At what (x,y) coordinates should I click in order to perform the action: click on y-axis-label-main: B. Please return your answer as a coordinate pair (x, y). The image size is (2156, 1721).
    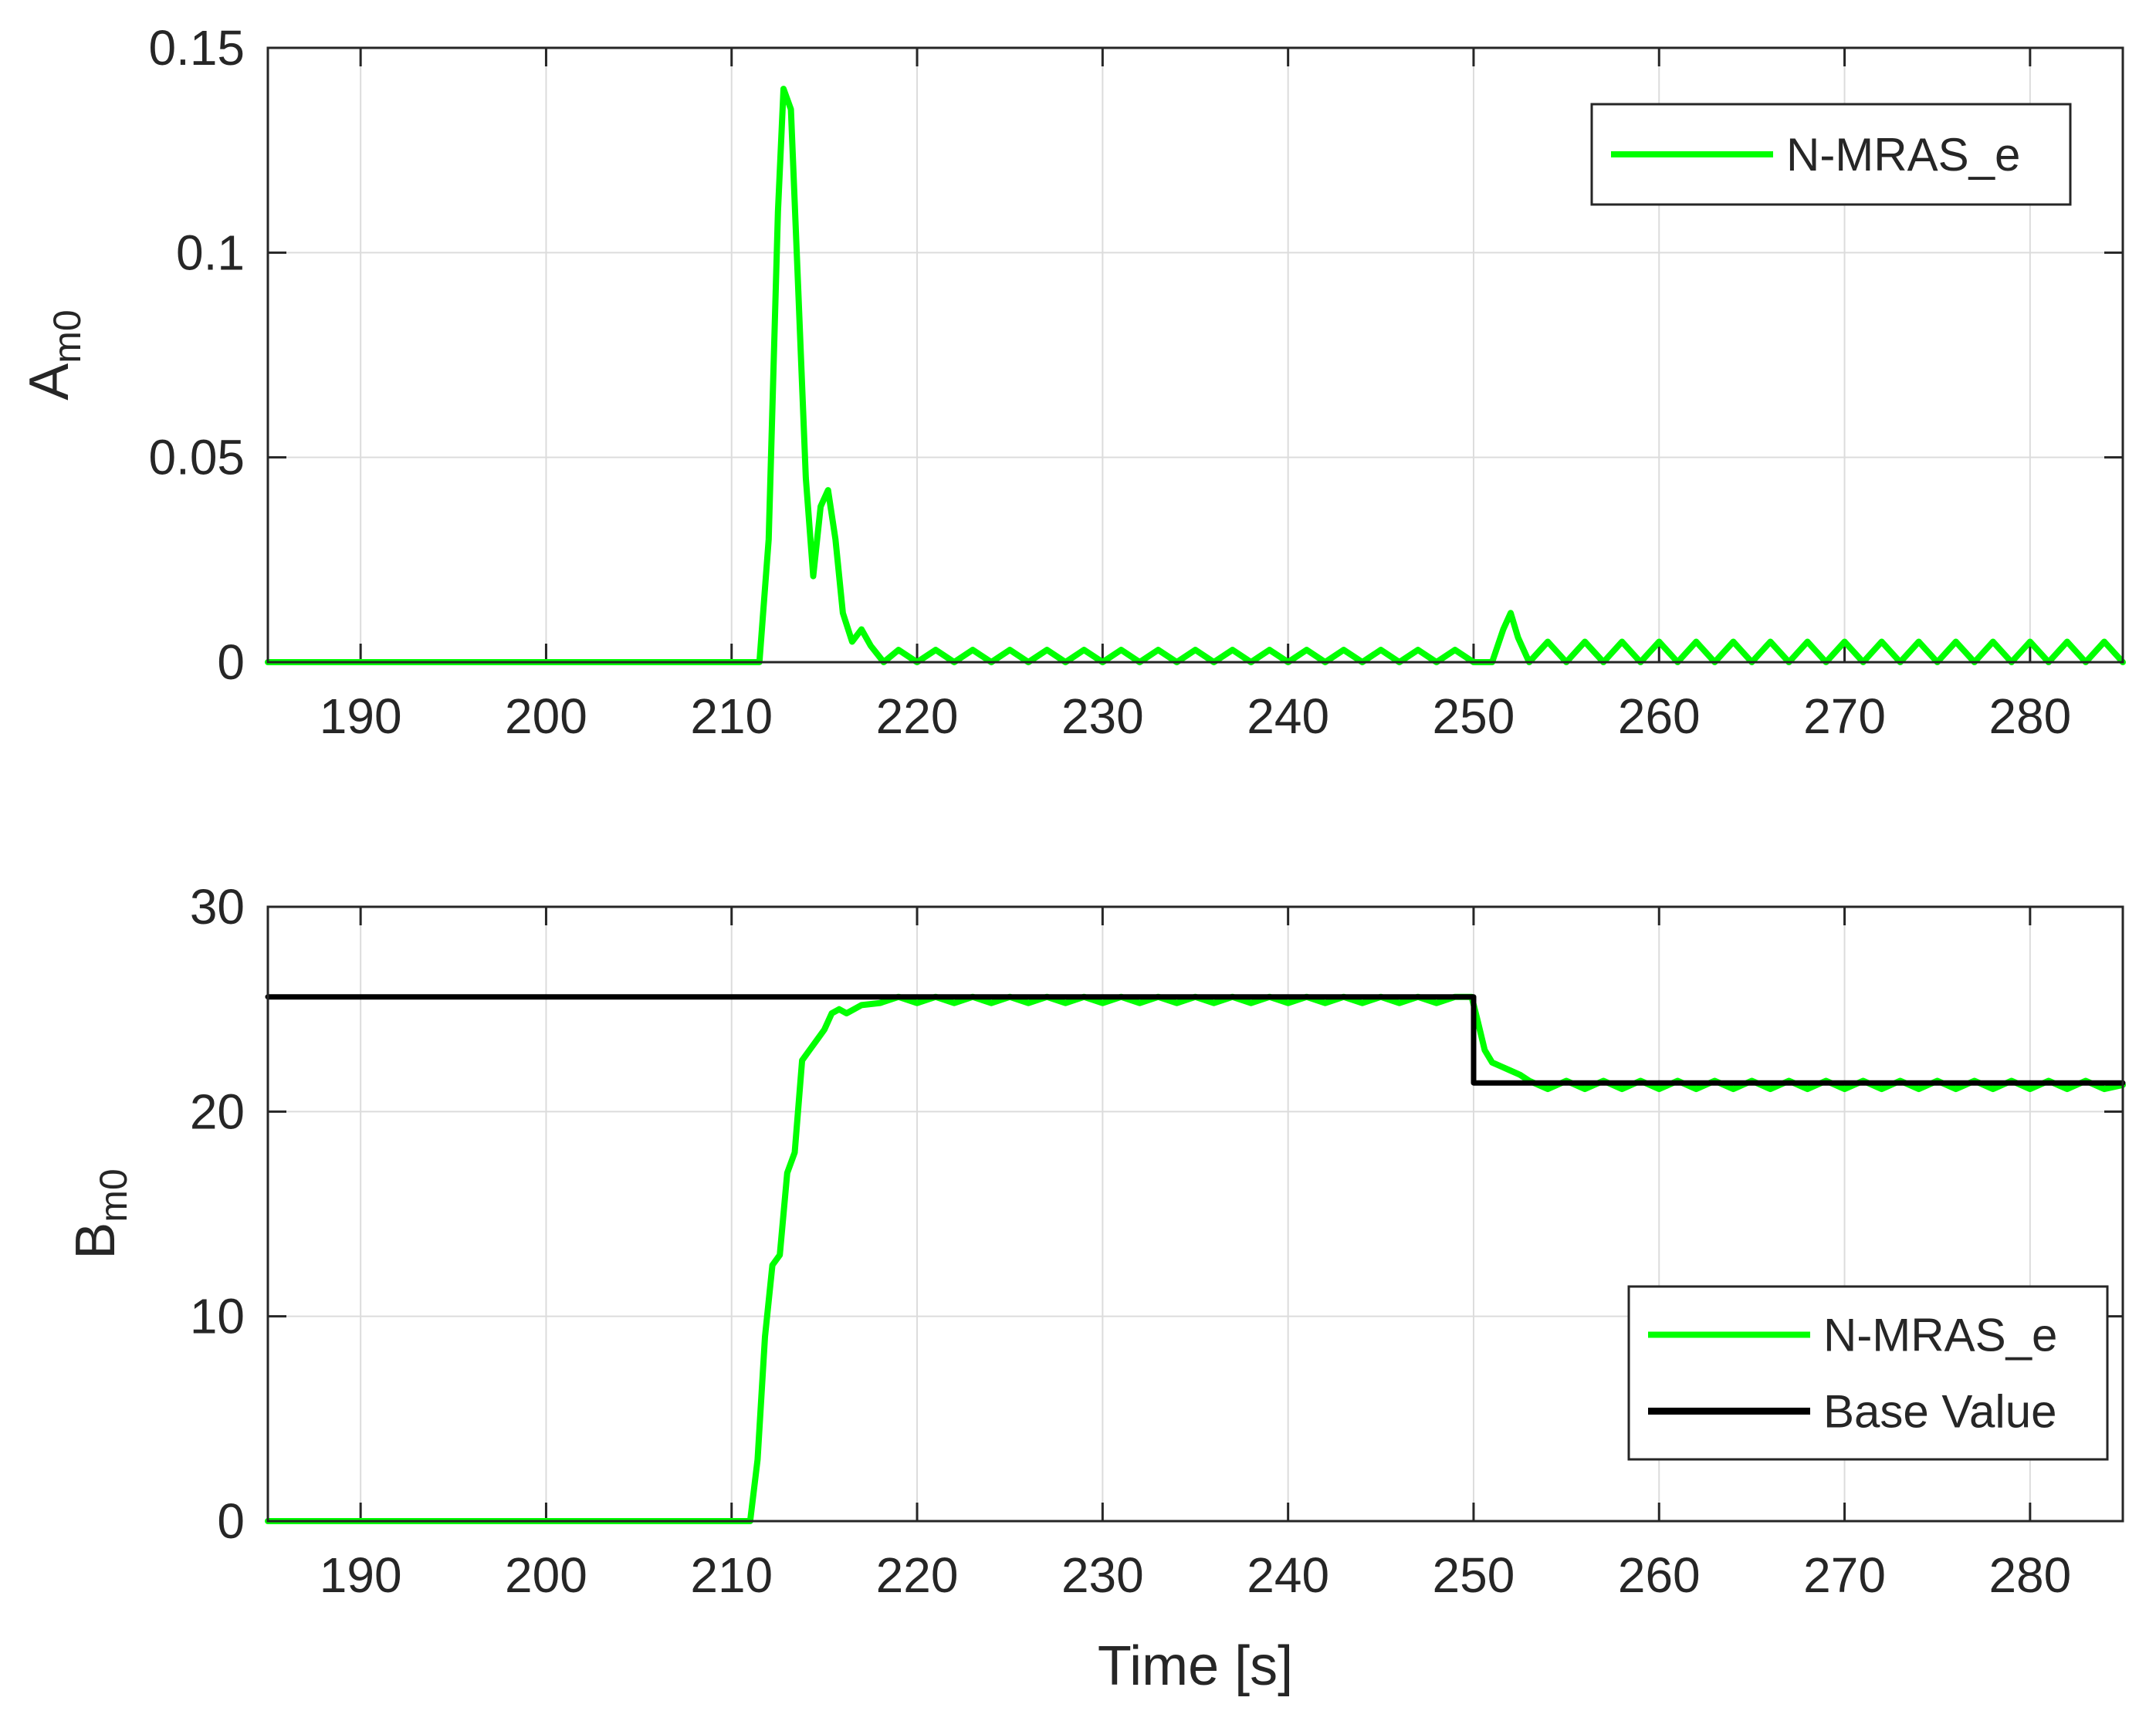
    Looking at the image, I should click on (96, 1240).